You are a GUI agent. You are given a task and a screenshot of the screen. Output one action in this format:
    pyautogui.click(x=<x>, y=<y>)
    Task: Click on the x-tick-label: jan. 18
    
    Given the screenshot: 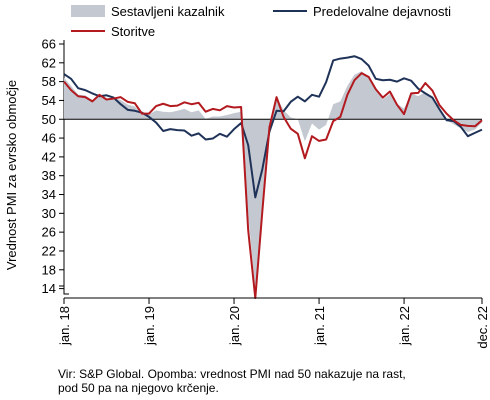 What is the action you would take?
    pyautogui.click(x=64, y=326)
    